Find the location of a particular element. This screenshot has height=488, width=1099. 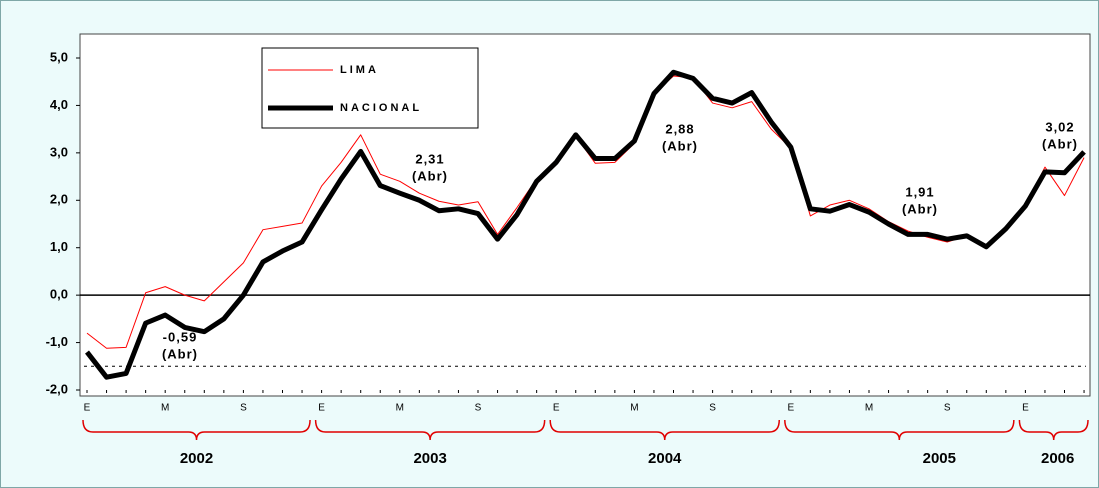

y-tick-label: -1,0 is located at coordinates (57, 341).